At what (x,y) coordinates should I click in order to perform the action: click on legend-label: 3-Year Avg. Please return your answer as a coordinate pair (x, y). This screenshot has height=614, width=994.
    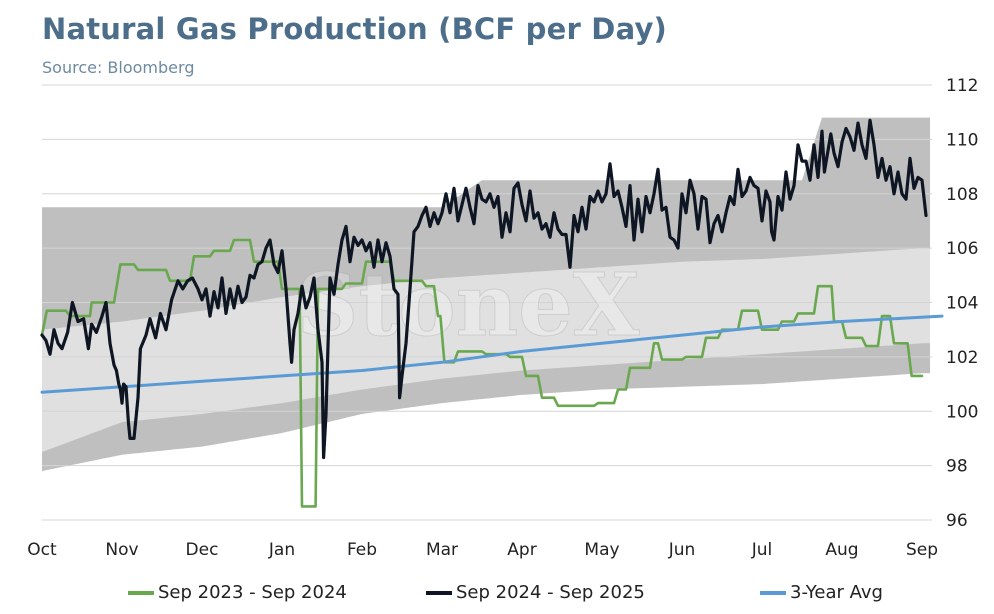
    Looking at the image, I should click on (836, 592).